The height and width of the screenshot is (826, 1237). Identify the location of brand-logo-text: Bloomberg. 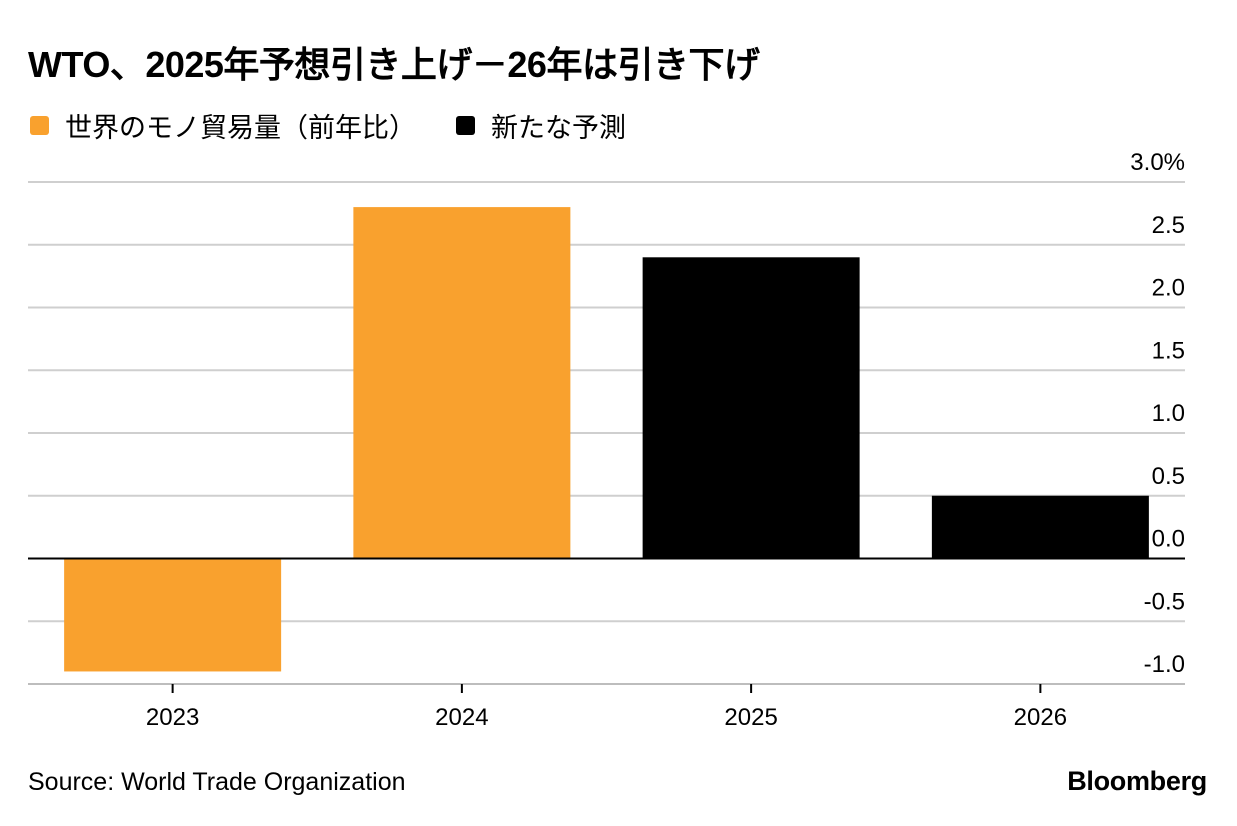
(1137, 781).